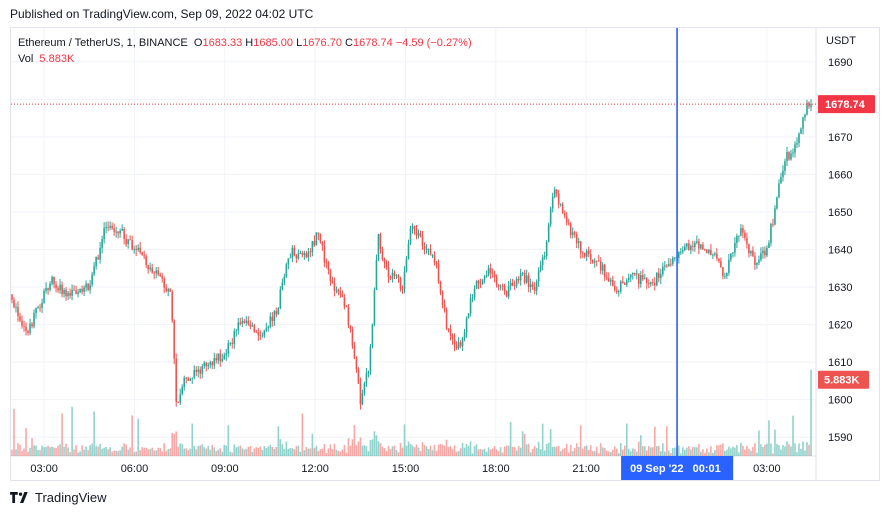 The image size is (891, 518). What do you see at coordinates (433, 43) in the screenshot?
I see `legend-change: −4.59 (−0.27%)` at bounding box center [433, 43].